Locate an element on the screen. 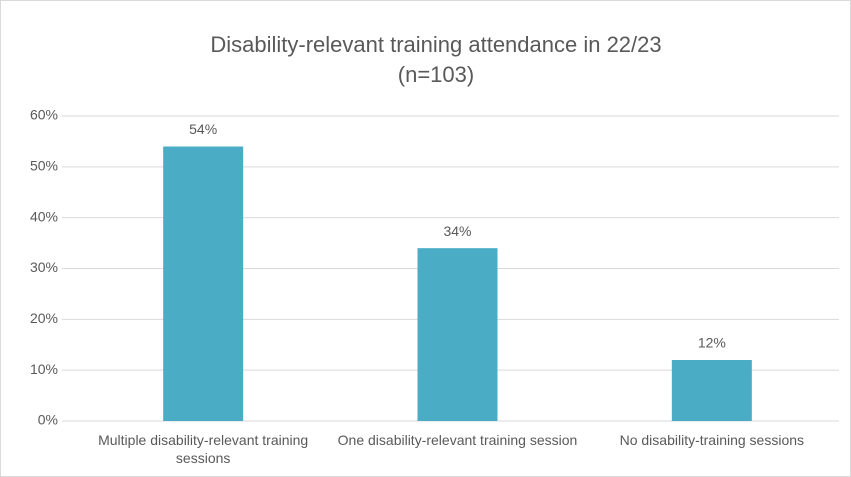 The height and width of the screenshot is (477, 851). value-label: 12% is located at coordinates (712, 343).